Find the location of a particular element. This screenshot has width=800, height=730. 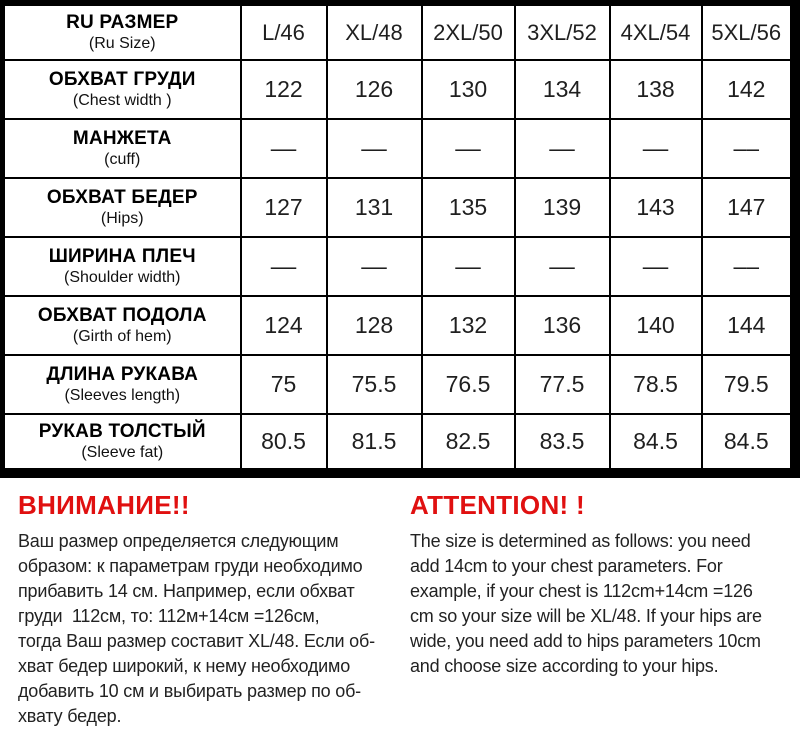

row-label-cell: МАНЖЕТА (cuff) is located at coordinates (121, 148).